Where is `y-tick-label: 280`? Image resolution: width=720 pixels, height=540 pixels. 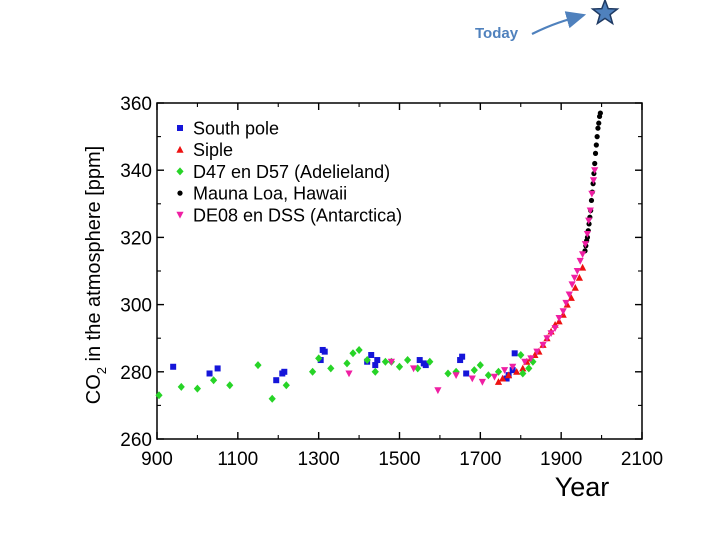
y-tick-label: 280 is located at coordinates (136, 373).